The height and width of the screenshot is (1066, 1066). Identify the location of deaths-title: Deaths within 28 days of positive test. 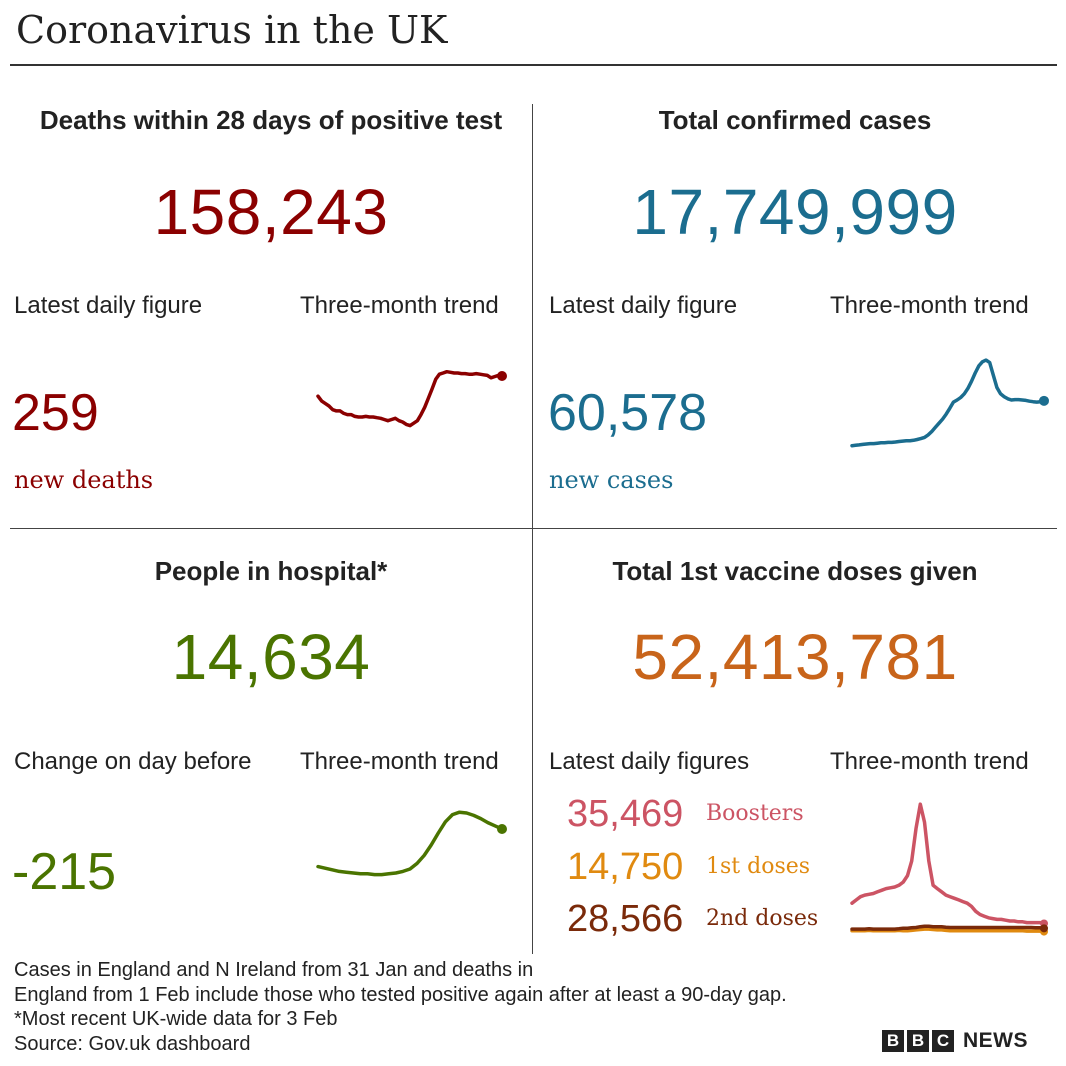
(271, 120).